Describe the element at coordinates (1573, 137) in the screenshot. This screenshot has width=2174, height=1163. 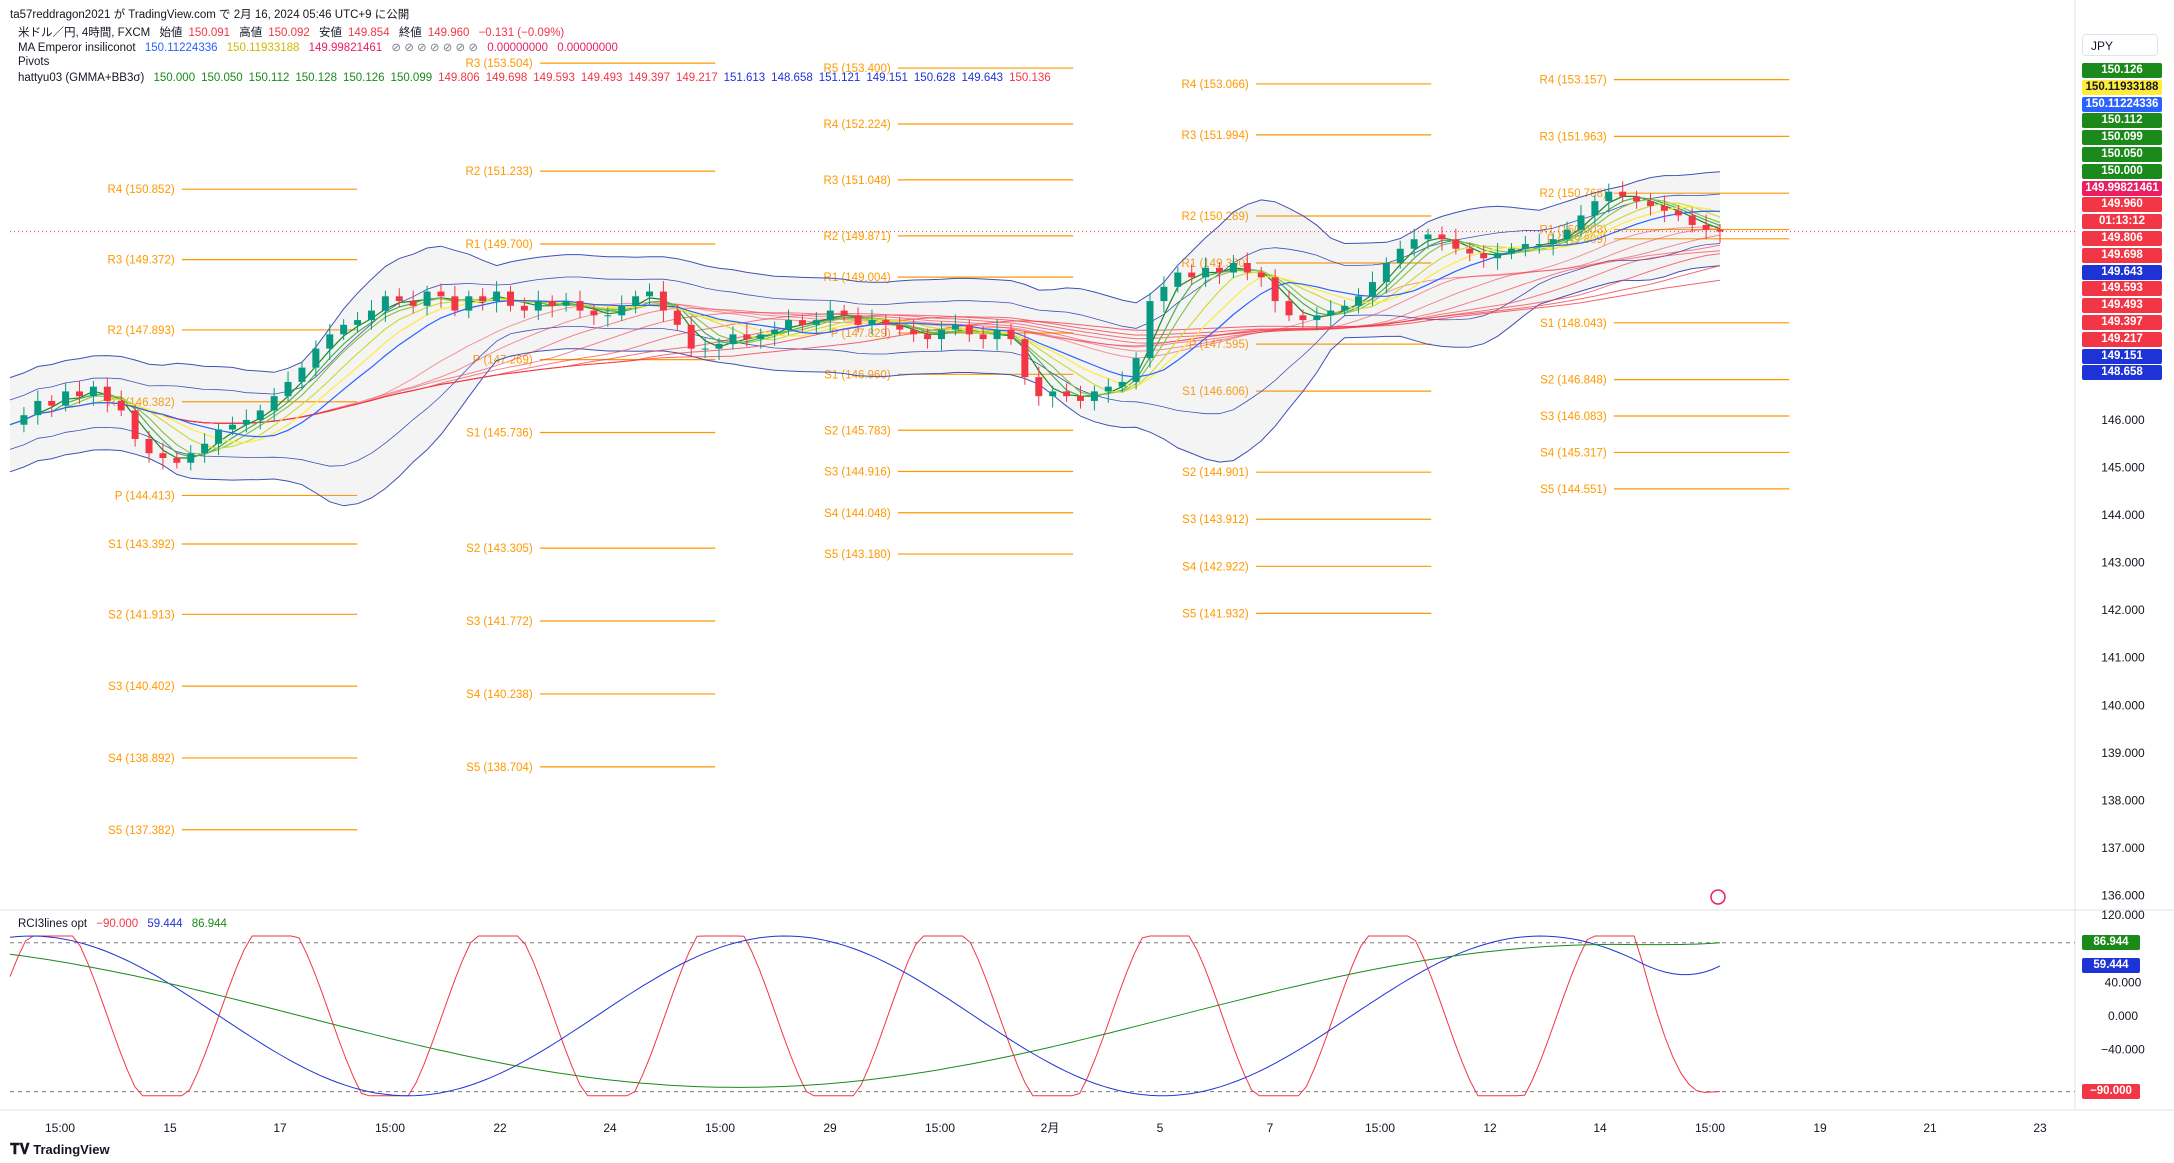
I see `pivot-level-label: R3 (151.963)` at that location.